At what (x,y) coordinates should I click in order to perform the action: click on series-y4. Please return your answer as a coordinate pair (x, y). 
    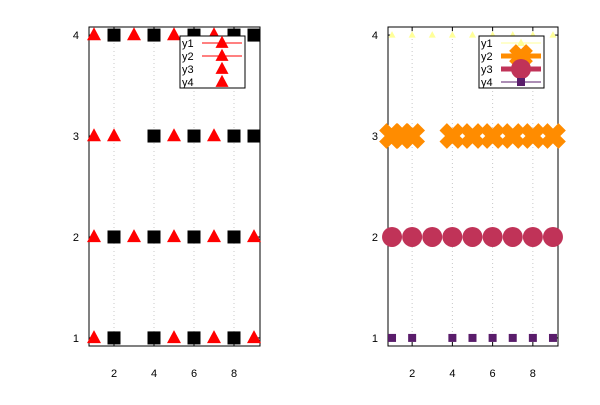
    Looking at the image, I should click on (472, 337).